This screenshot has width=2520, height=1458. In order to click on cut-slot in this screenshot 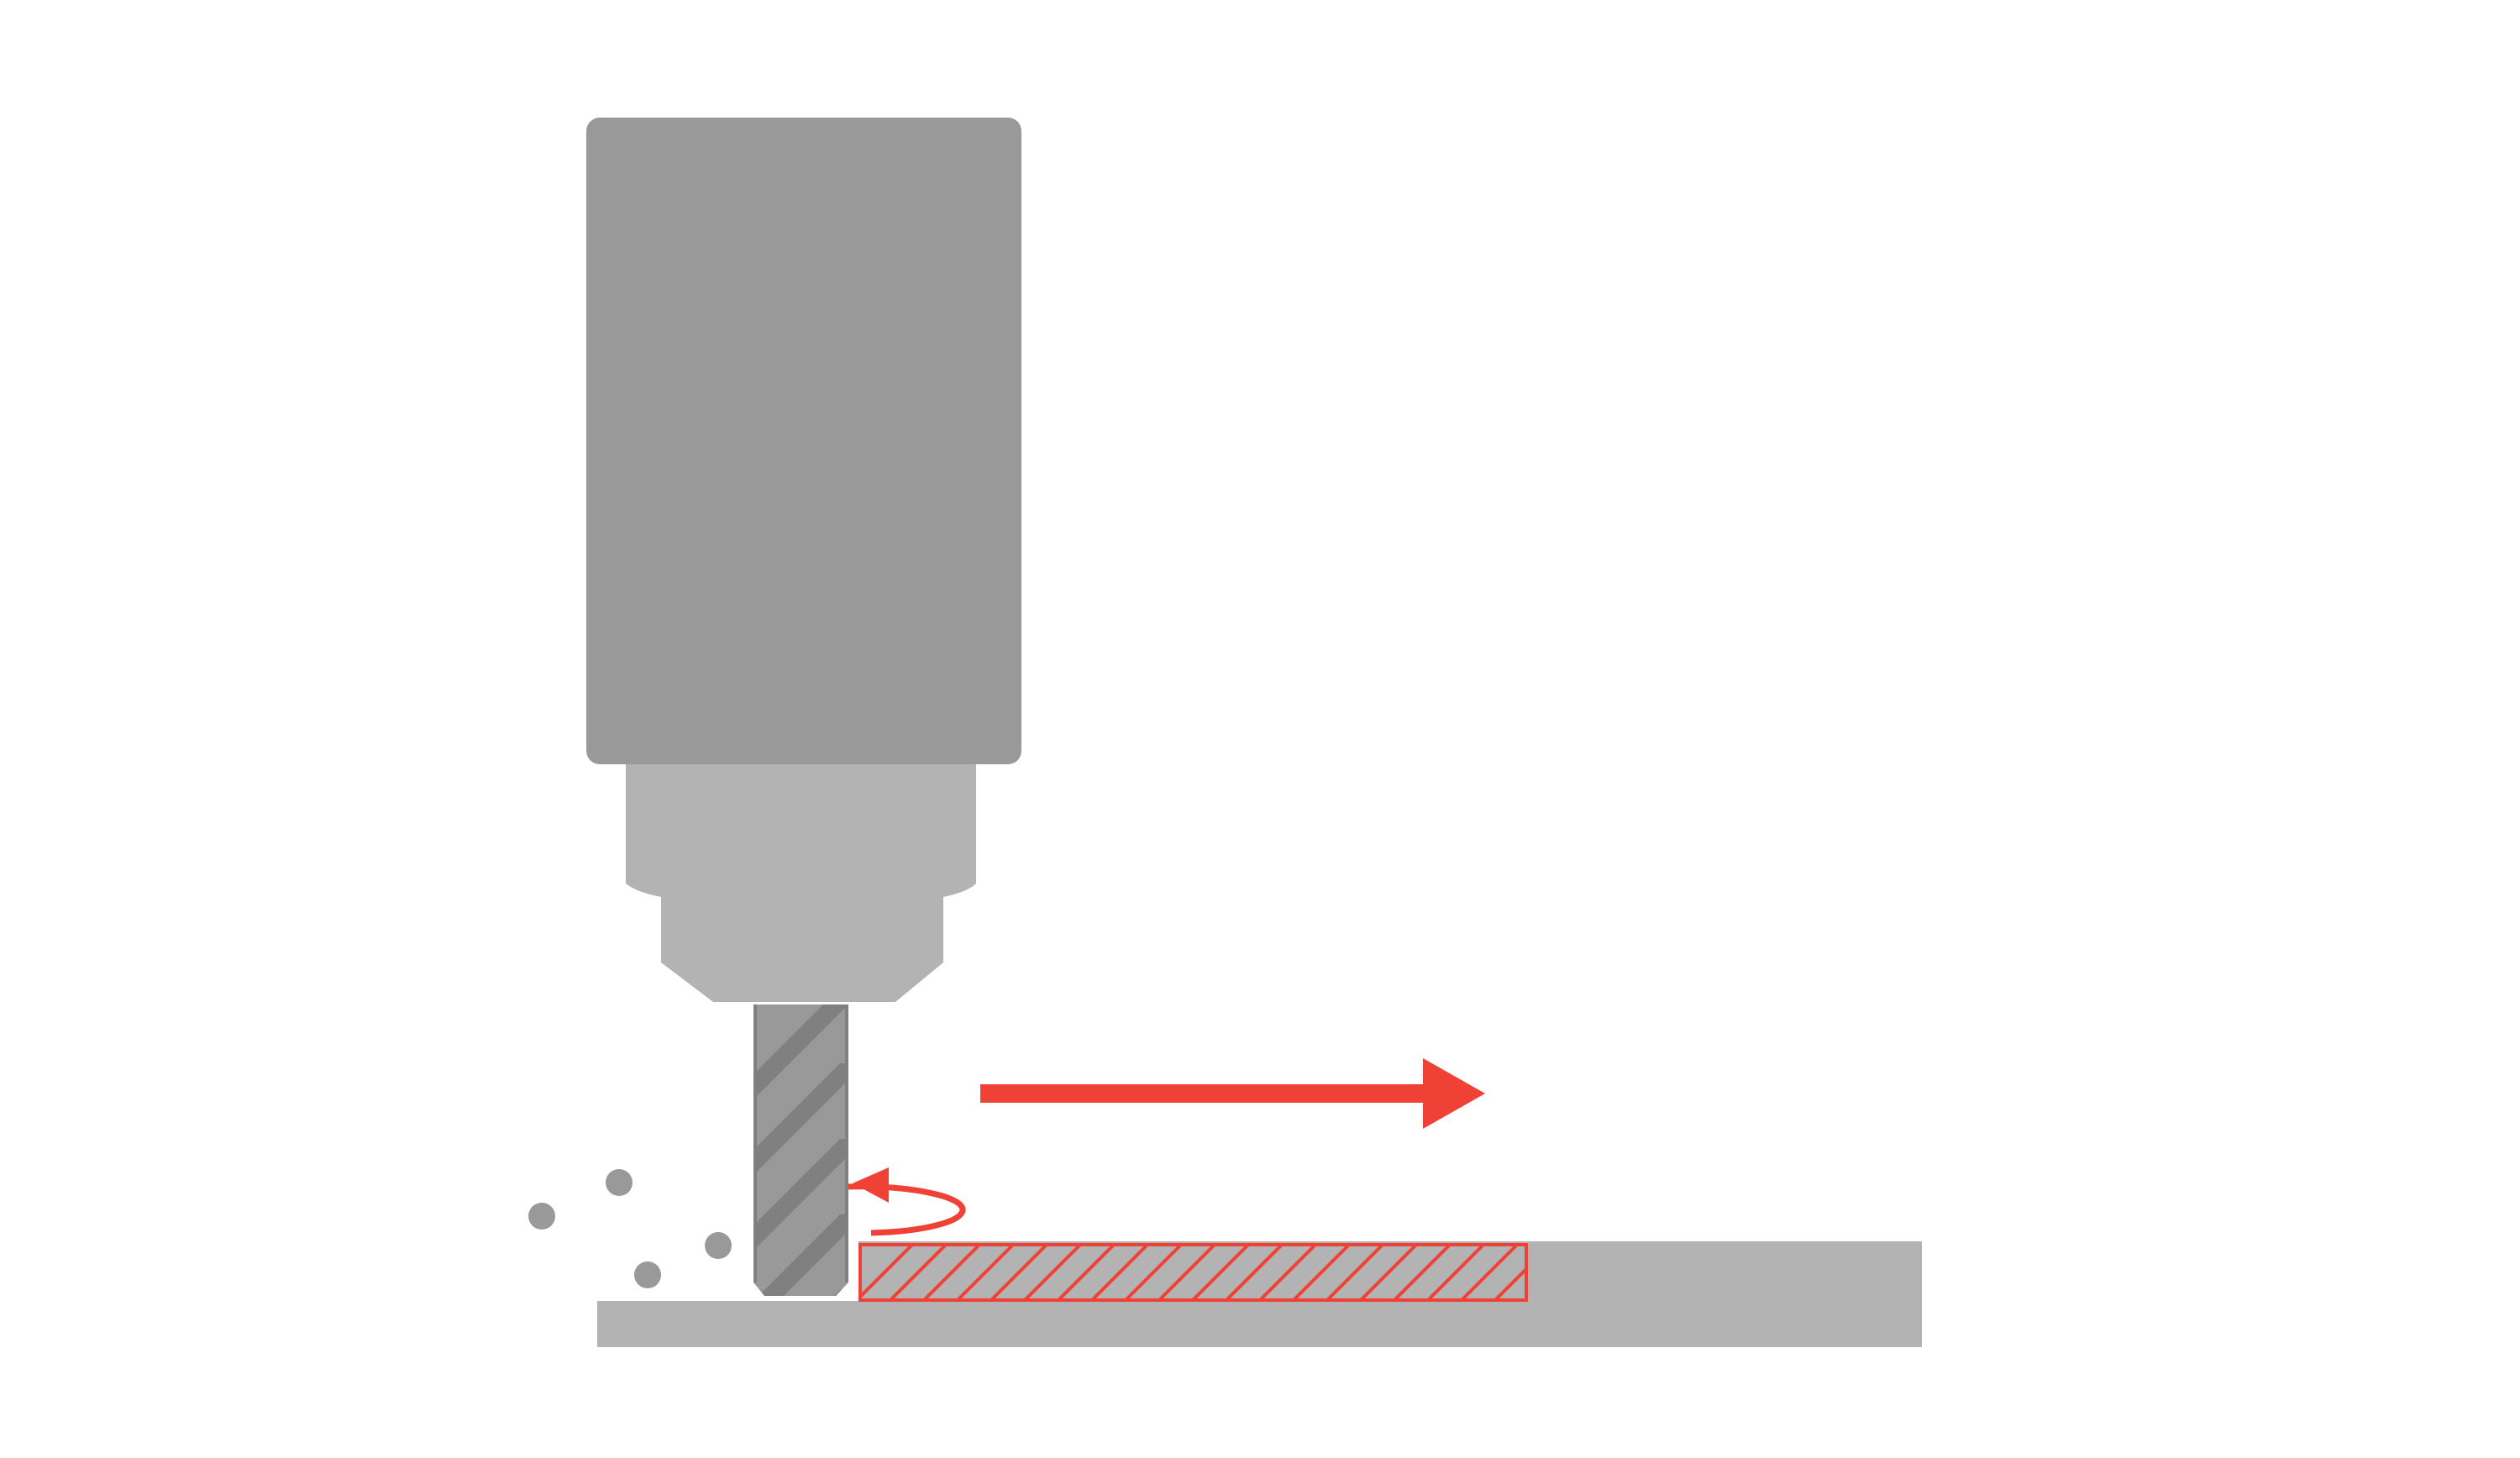, I will do `click(1193, 1272)`.